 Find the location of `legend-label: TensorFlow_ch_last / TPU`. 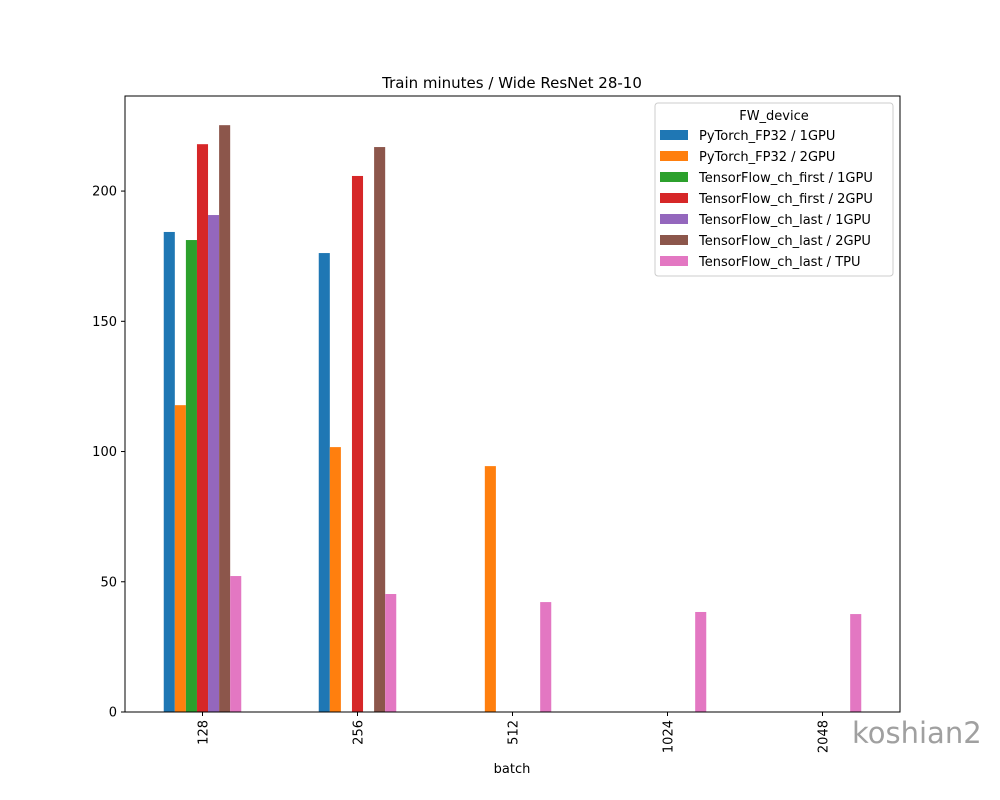

legend-label: TensorFlow_ch_last / TPU is located at coordinates (779, 262).